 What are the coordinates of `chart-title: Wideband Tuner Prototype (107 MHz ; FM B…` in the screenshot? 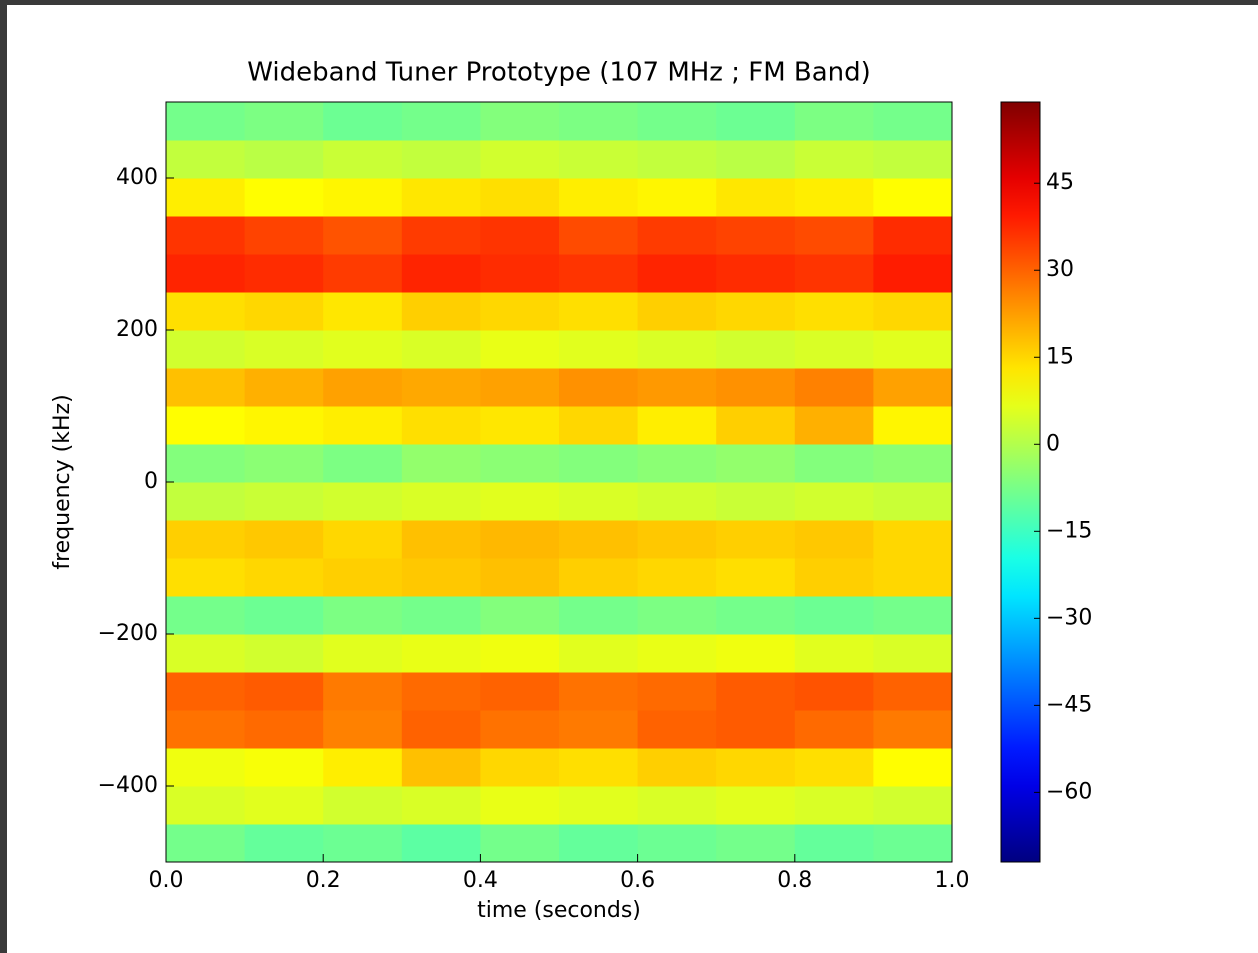 It's located at (559, 73).